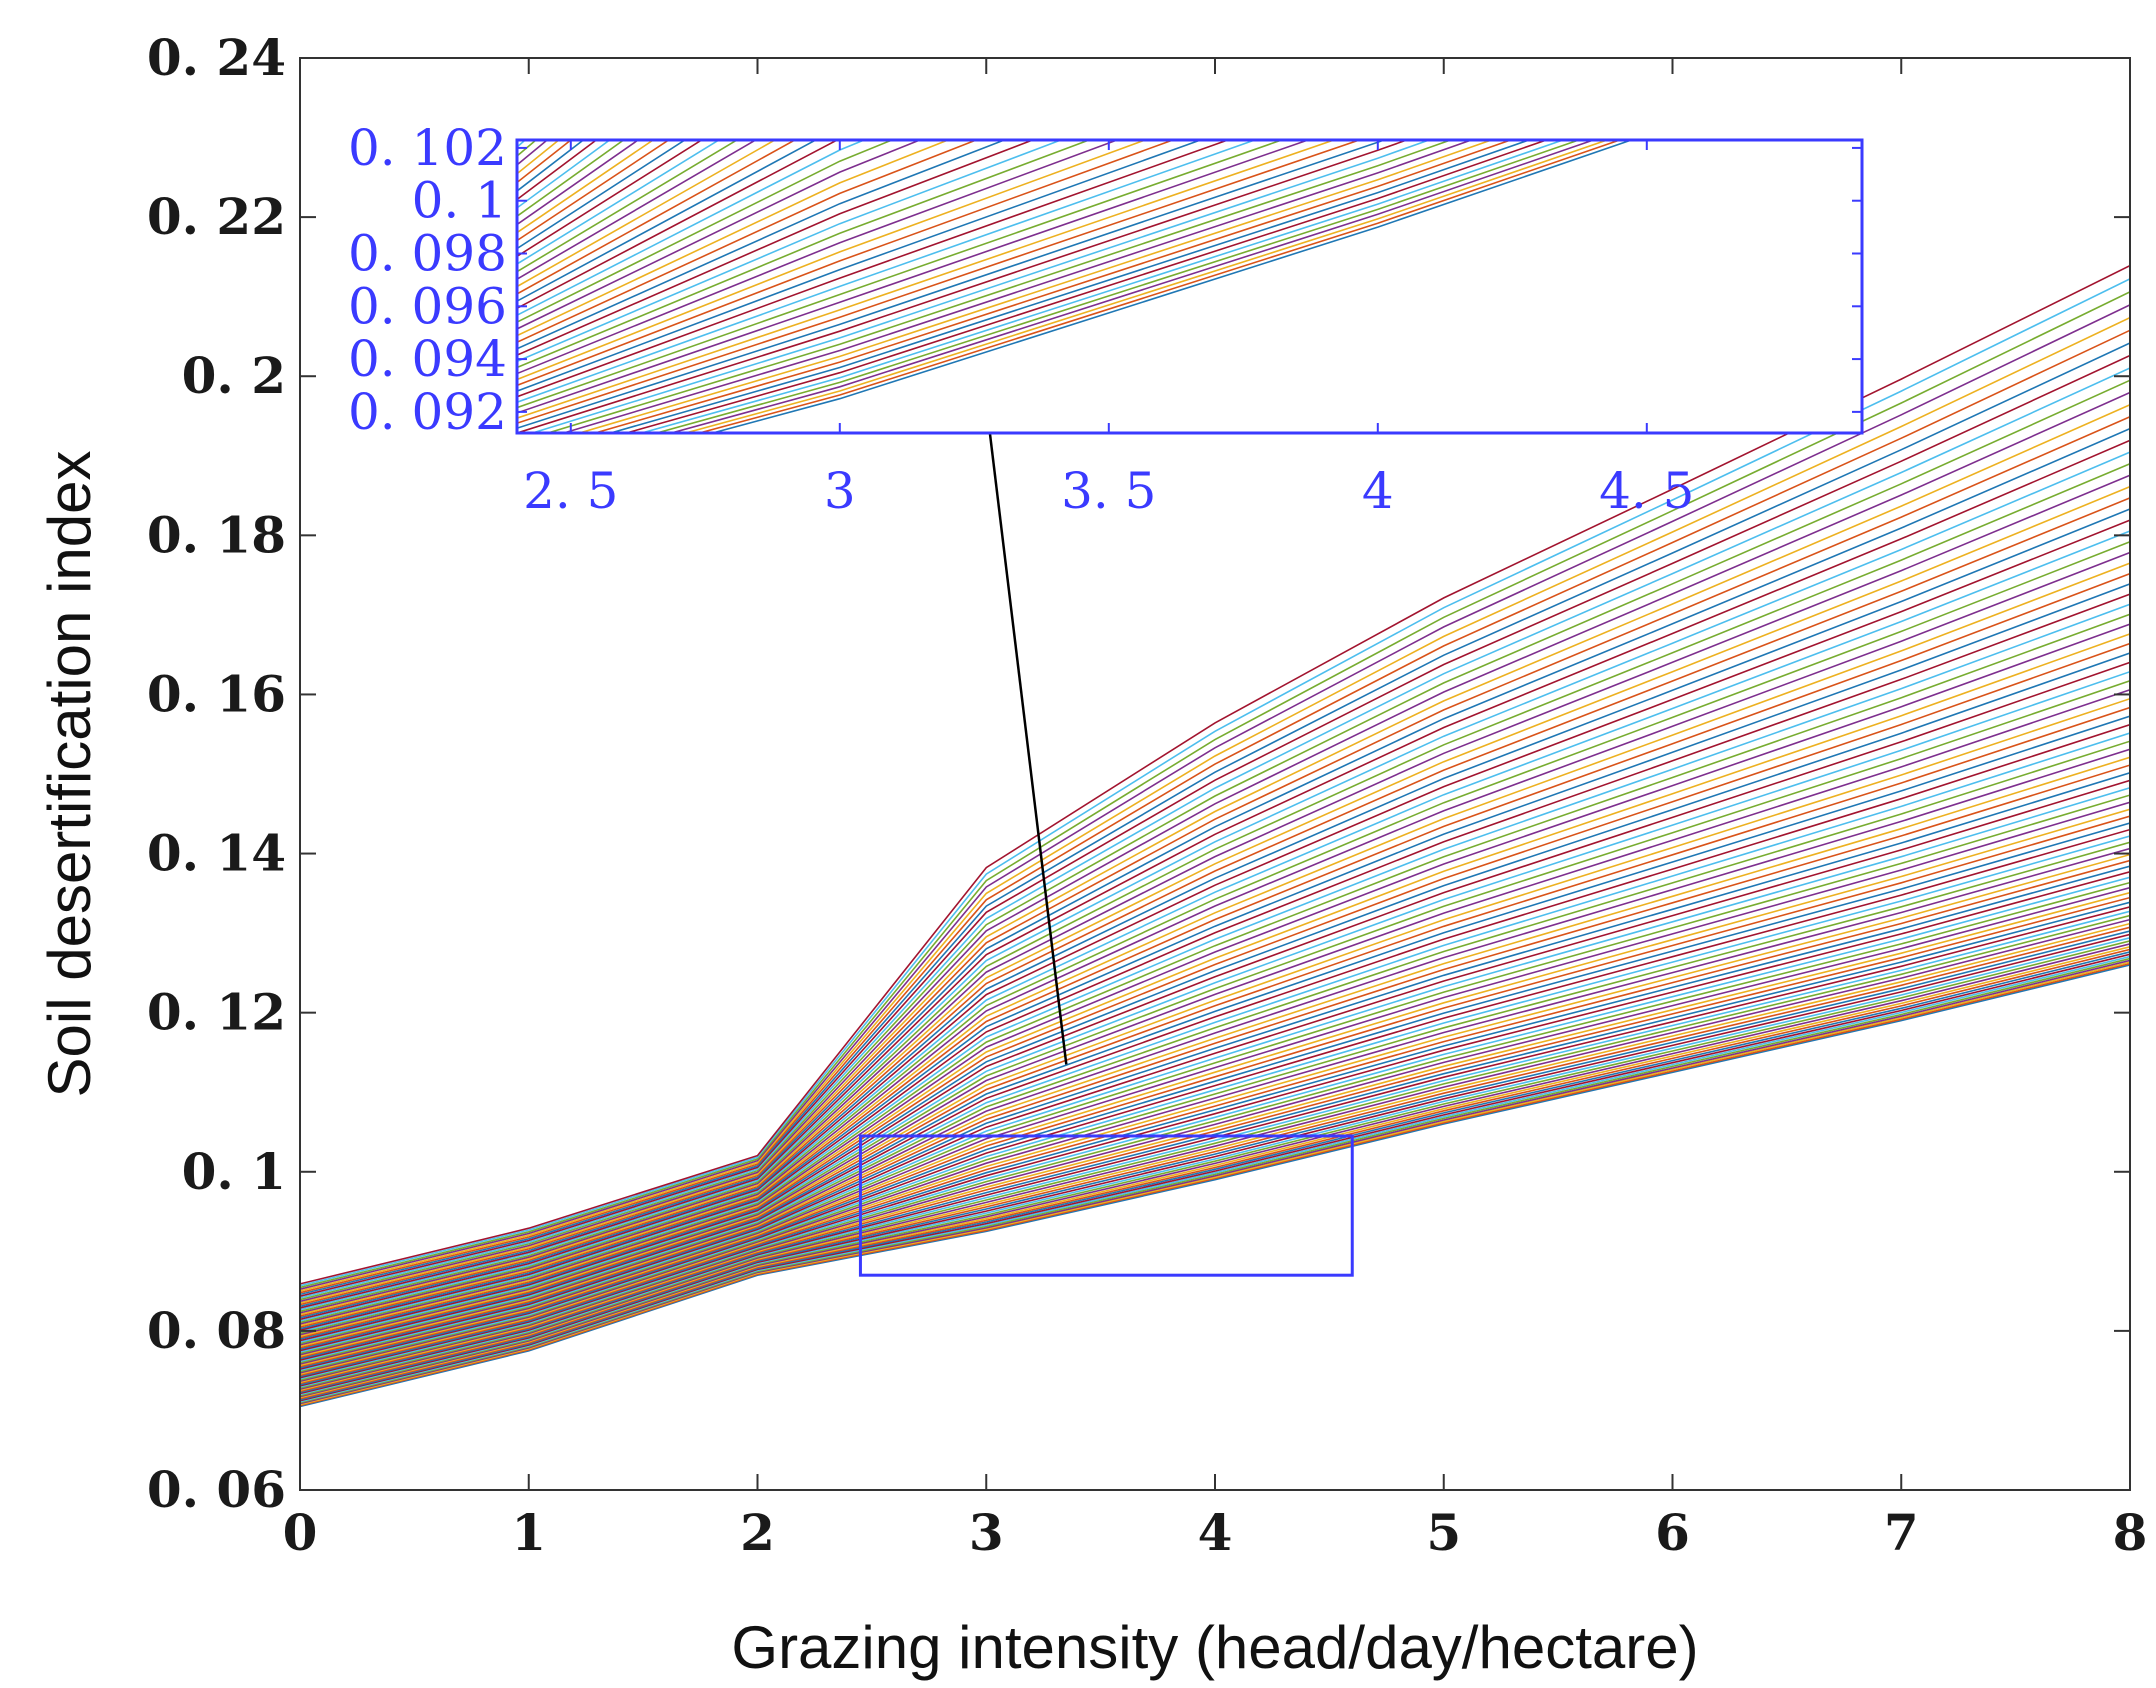 This screenshot has width=2156, height=1688. What do you see at coordinates (570, 491) in the screenshot?
I see `inset-x-tick-label: 2. 5` at bounding box center [570, 491].